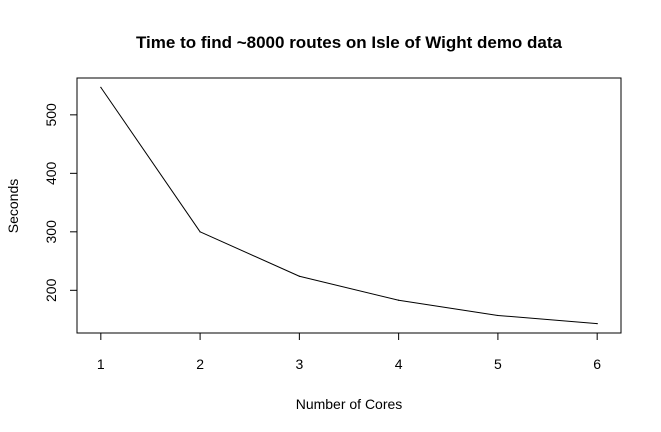 The image size is (661, 432). I want to click on x-tick-label: 2, so click(200, 364).